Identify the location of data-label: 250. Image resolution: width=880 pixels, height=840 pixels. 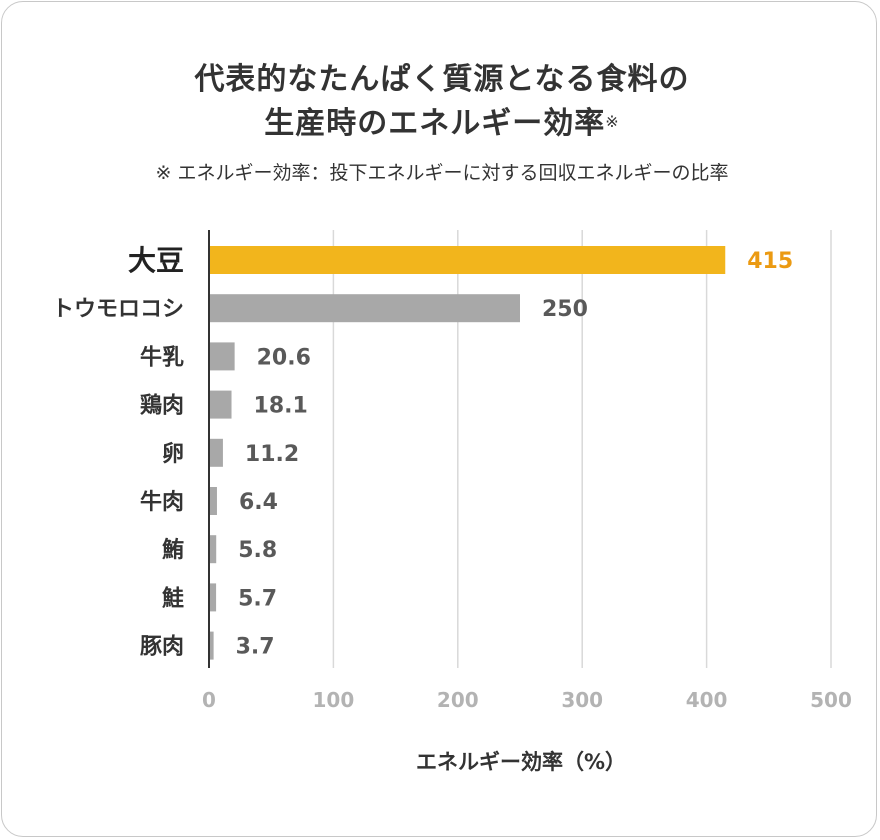
(565, 309).